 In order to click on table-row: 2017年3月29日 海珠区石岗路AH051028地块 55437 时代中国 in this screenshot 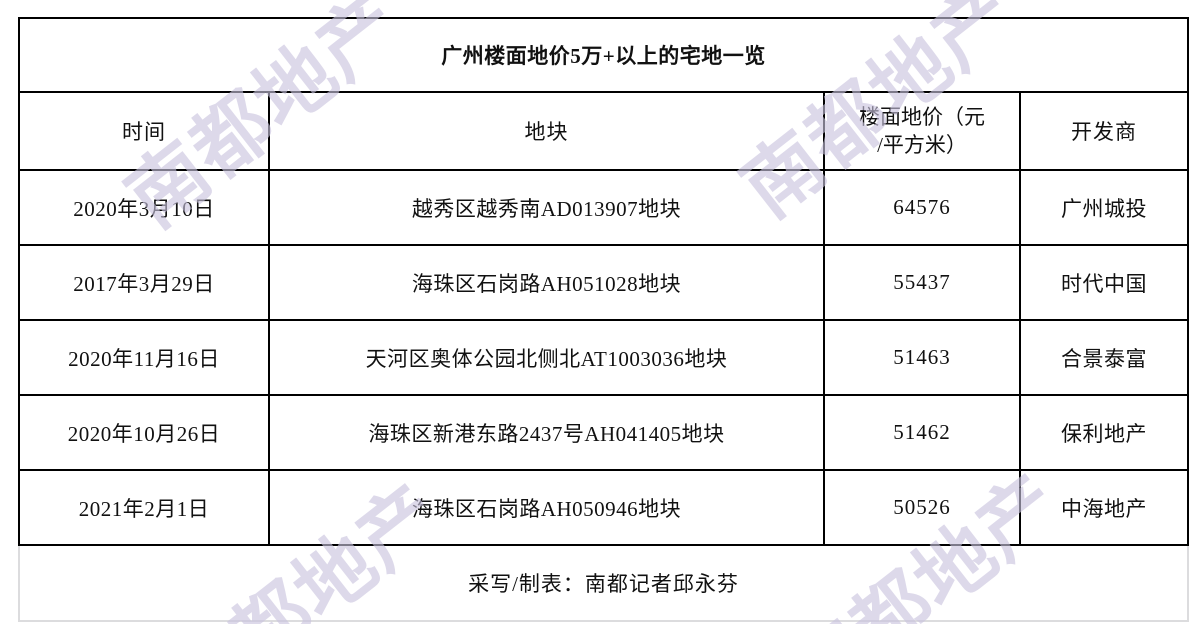, I will do `click(604, 282)`.